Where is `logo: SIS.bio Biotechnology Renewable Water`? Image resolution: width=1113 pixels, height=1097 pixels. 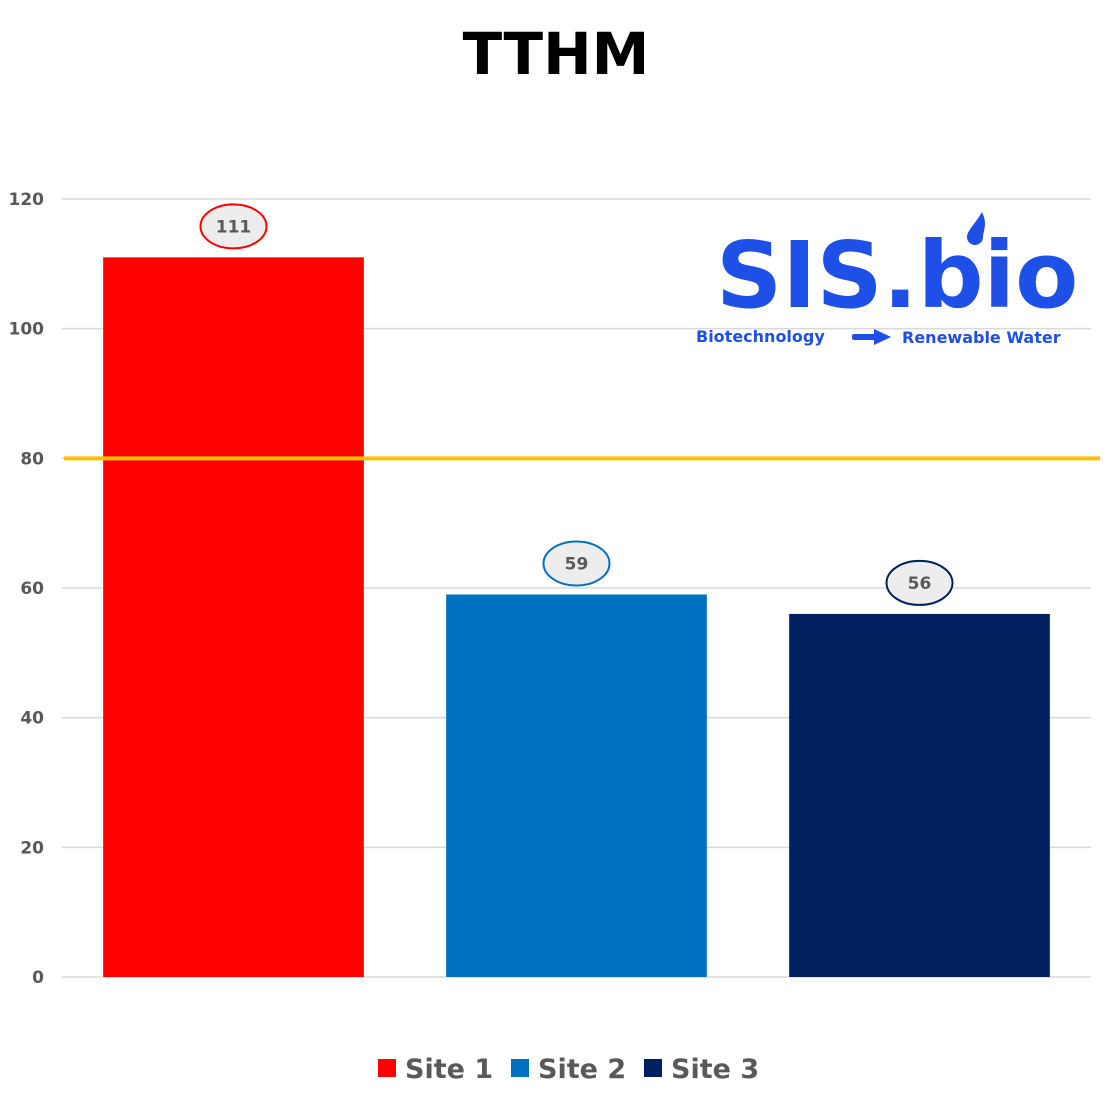 logo: SIS.bio Biotechnology Renewable Water is located at coordinates (887, 279).